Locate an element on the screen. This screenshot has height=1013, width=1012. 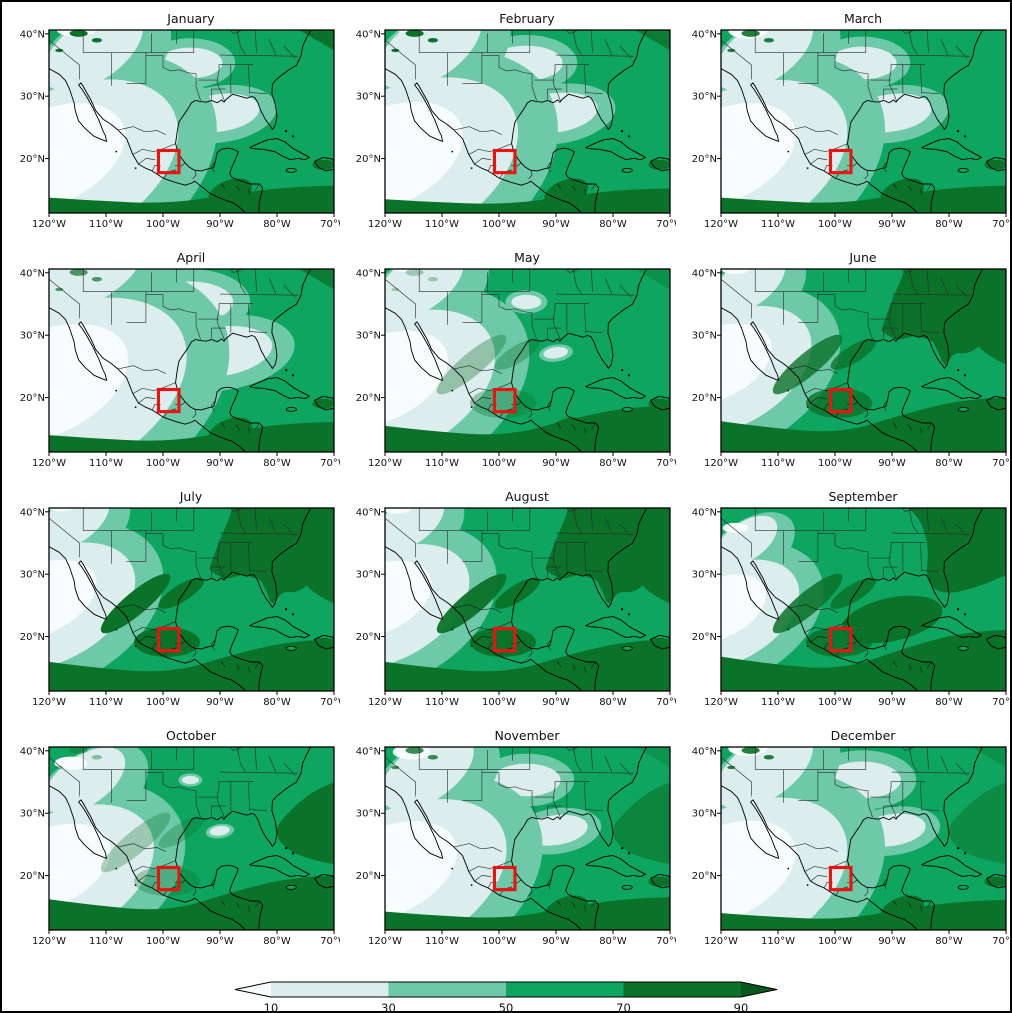
colorbar-segment is located at coordinates (682, 989).